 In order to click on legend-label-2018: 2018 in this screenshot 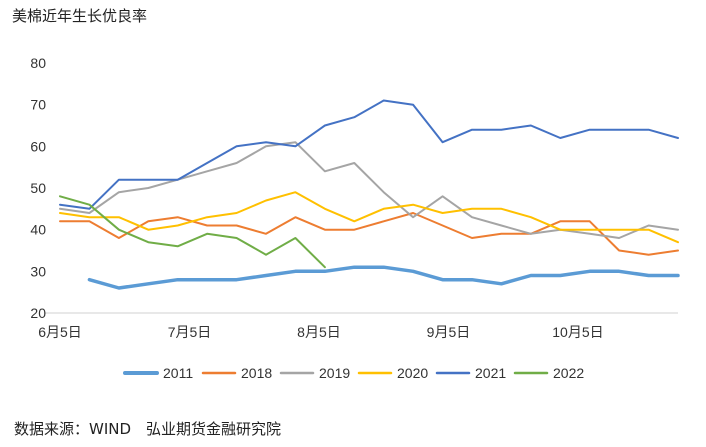, I will do `click(256, 373)`.